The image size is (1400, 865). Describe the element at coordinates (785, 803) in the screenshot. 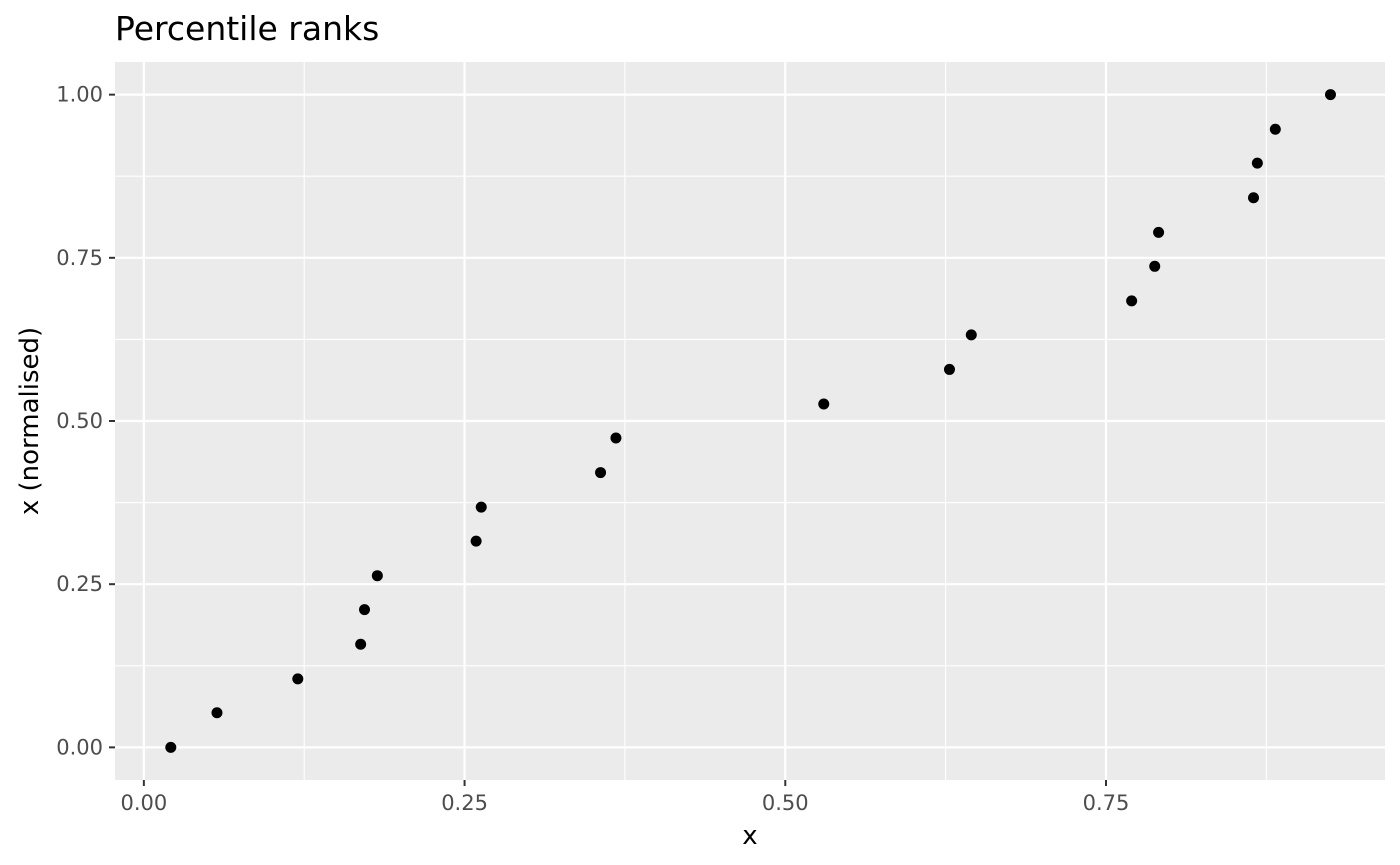

I see `x-tick-label: 0.50` at that location.